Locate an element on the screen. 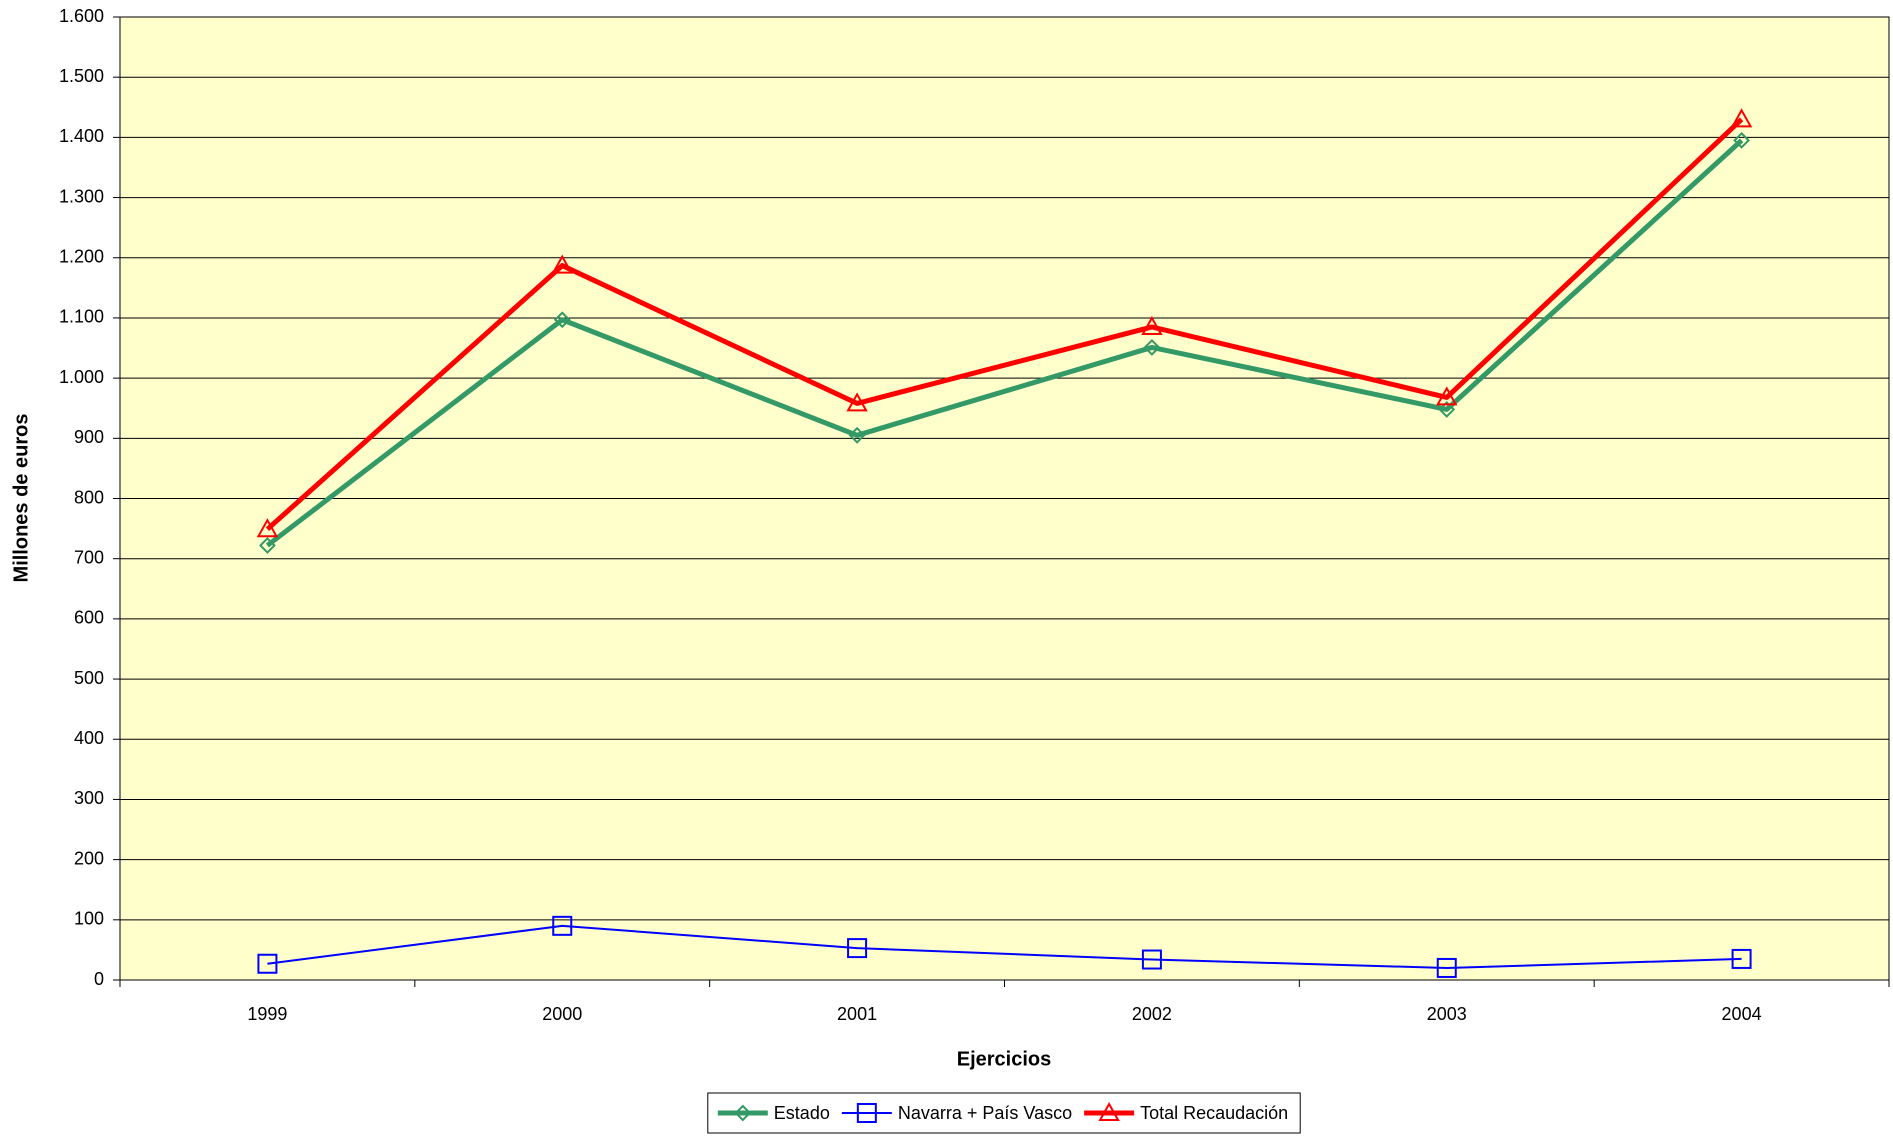 This screenshot has width=1893, height=1138. y-tick-label: 800 is located at coordinates (89, 497).